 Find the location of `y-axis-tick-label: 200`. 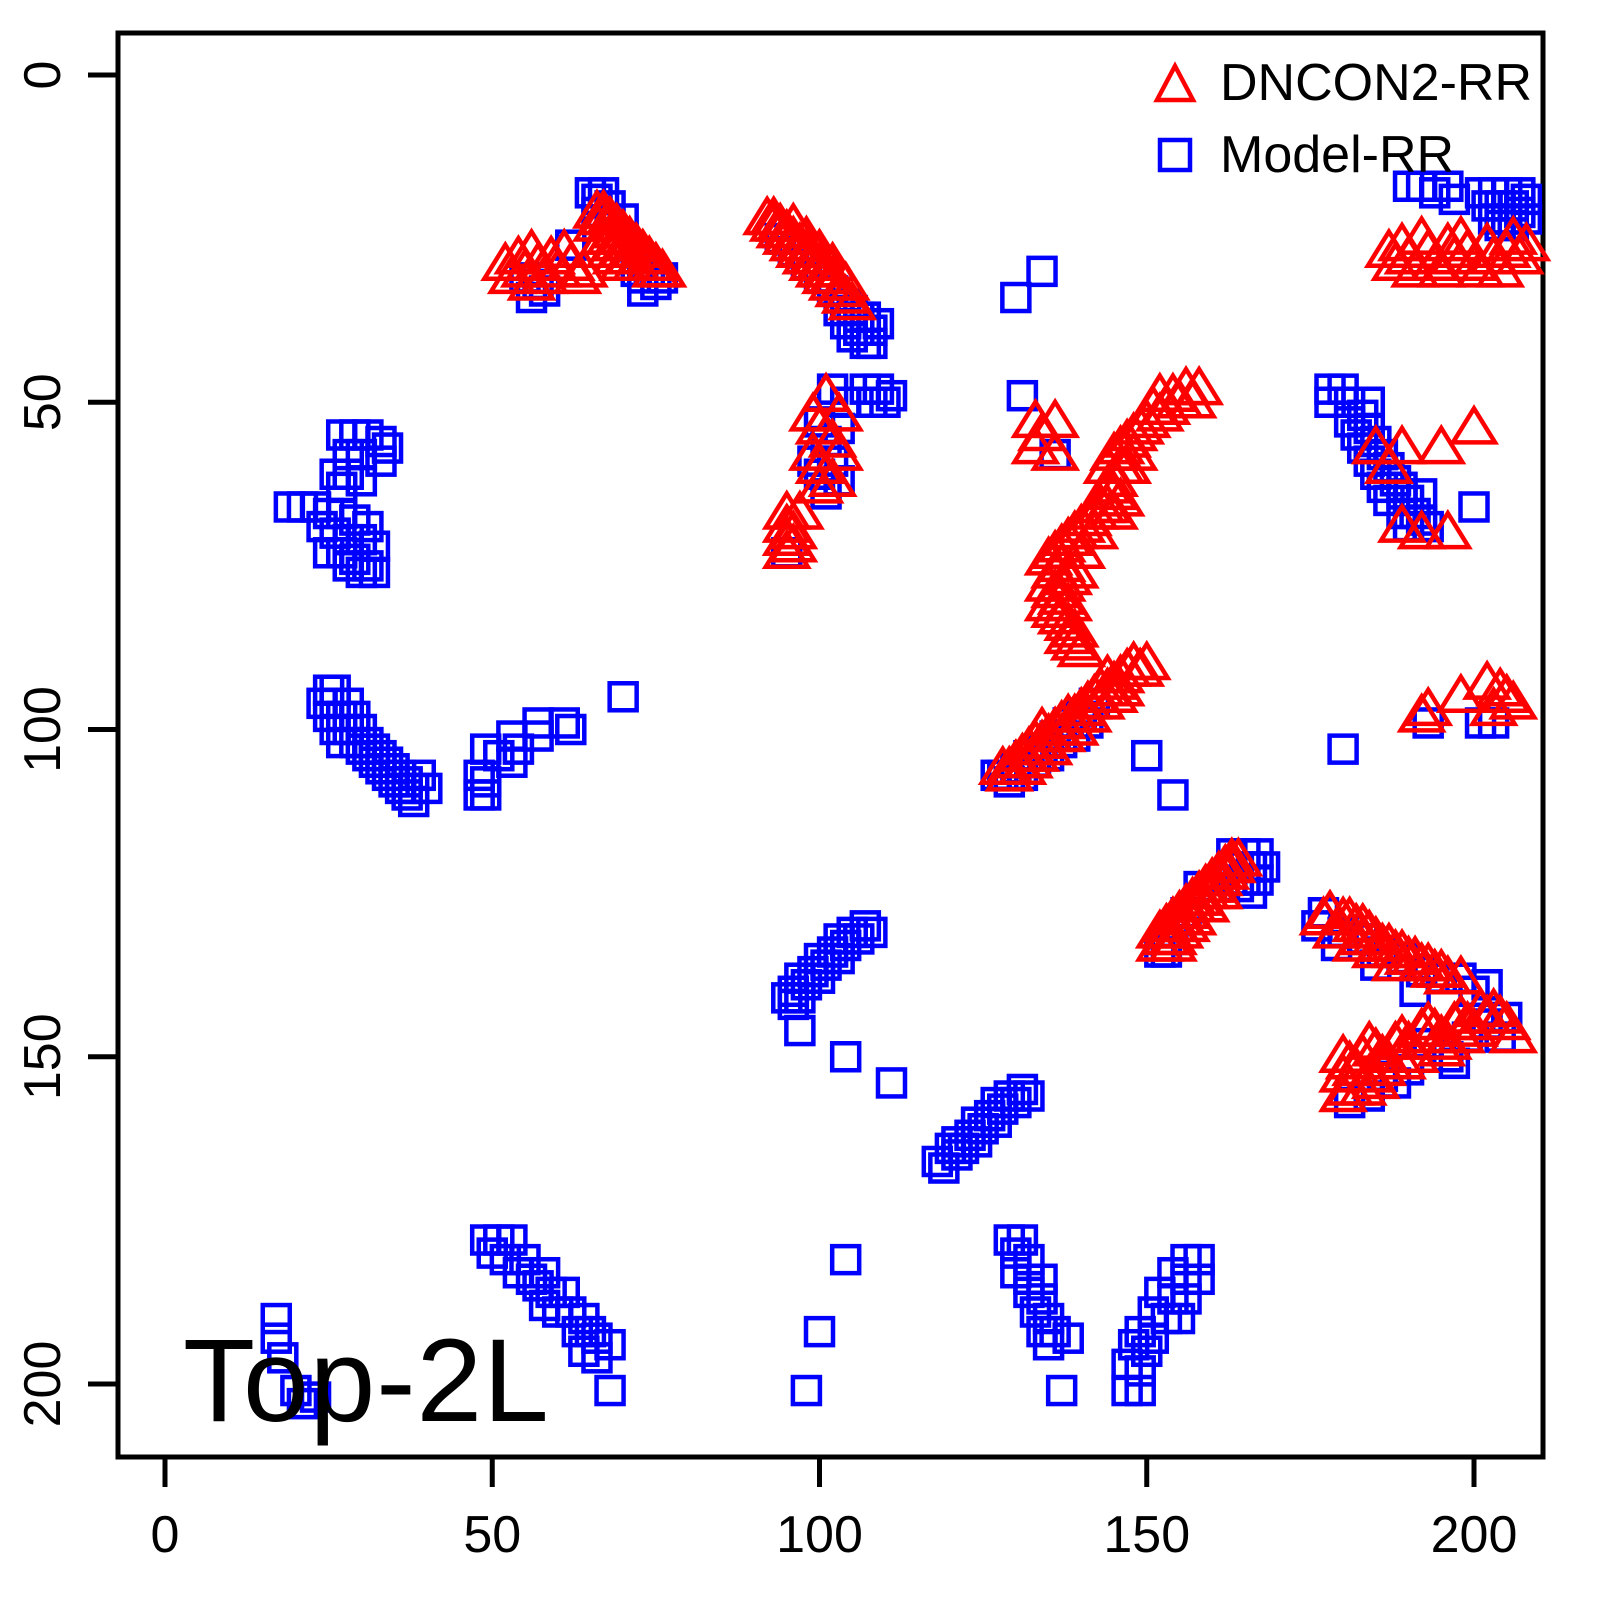

y-axis-tick-label: 200 is located at coordinates (43, 1384).